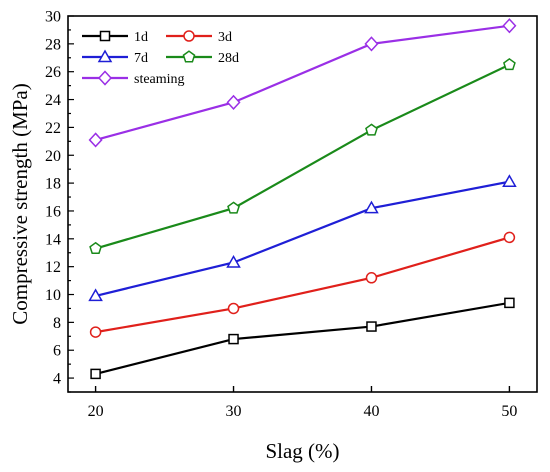 This screenshot has height=472, width=550. I want to click on y-tick-label: 20, so click(53, 156).